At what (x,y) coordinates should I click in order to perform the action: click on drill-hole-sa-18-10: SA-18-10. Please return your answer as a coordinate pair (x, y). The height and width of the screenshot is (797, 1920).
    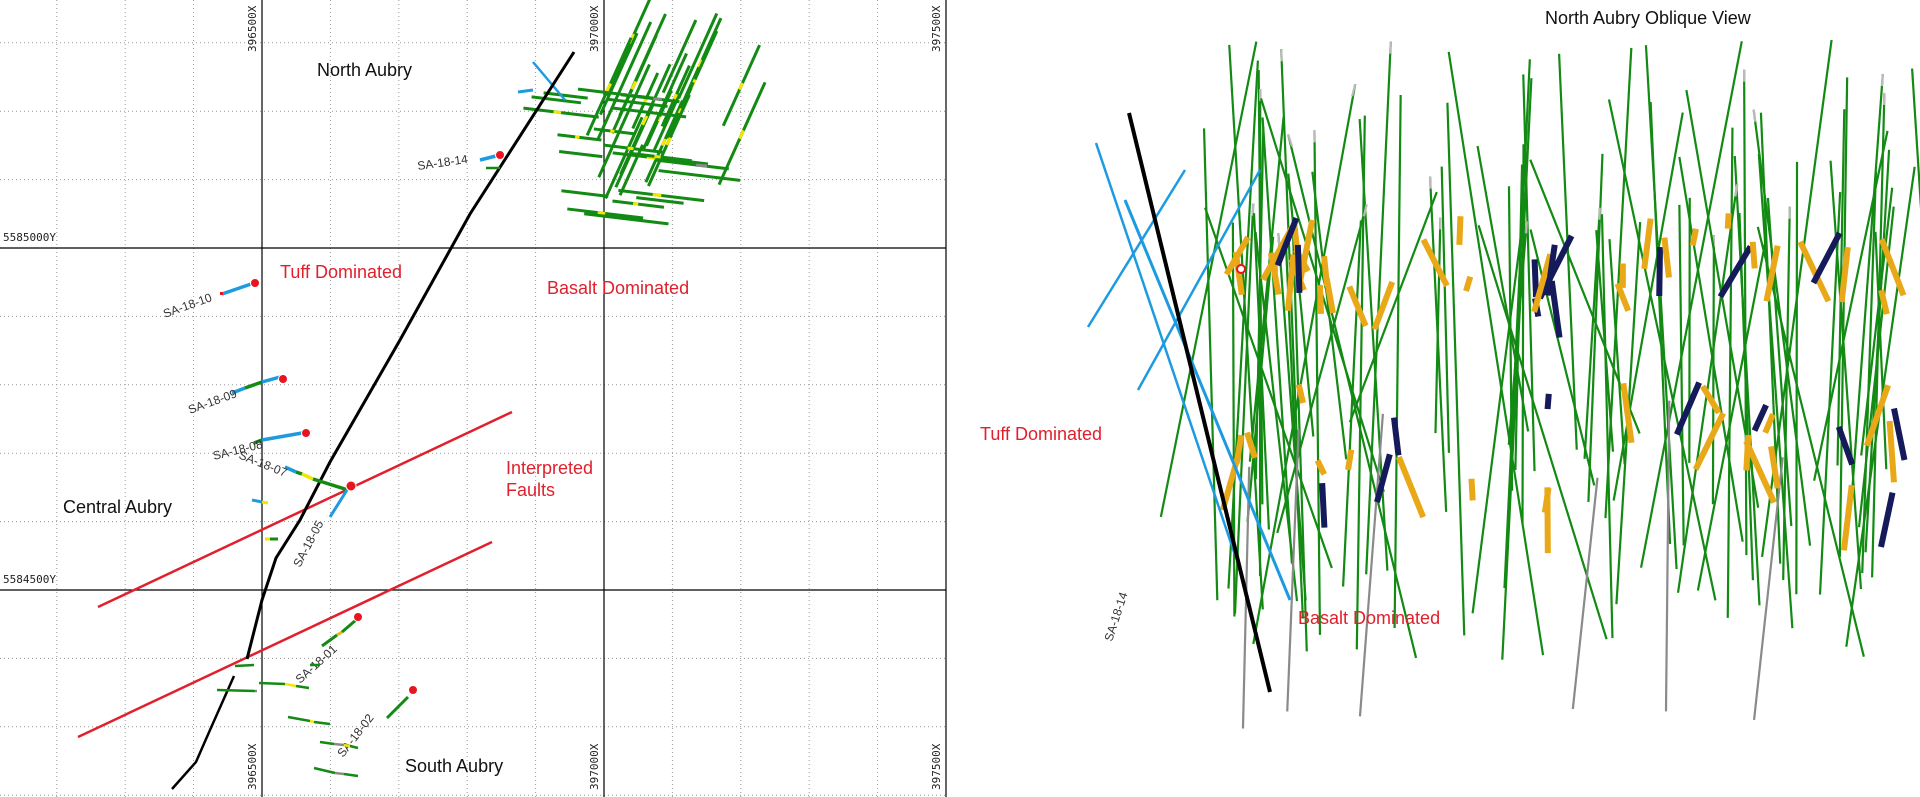
    Looking at the image, I should click on (210, 299).